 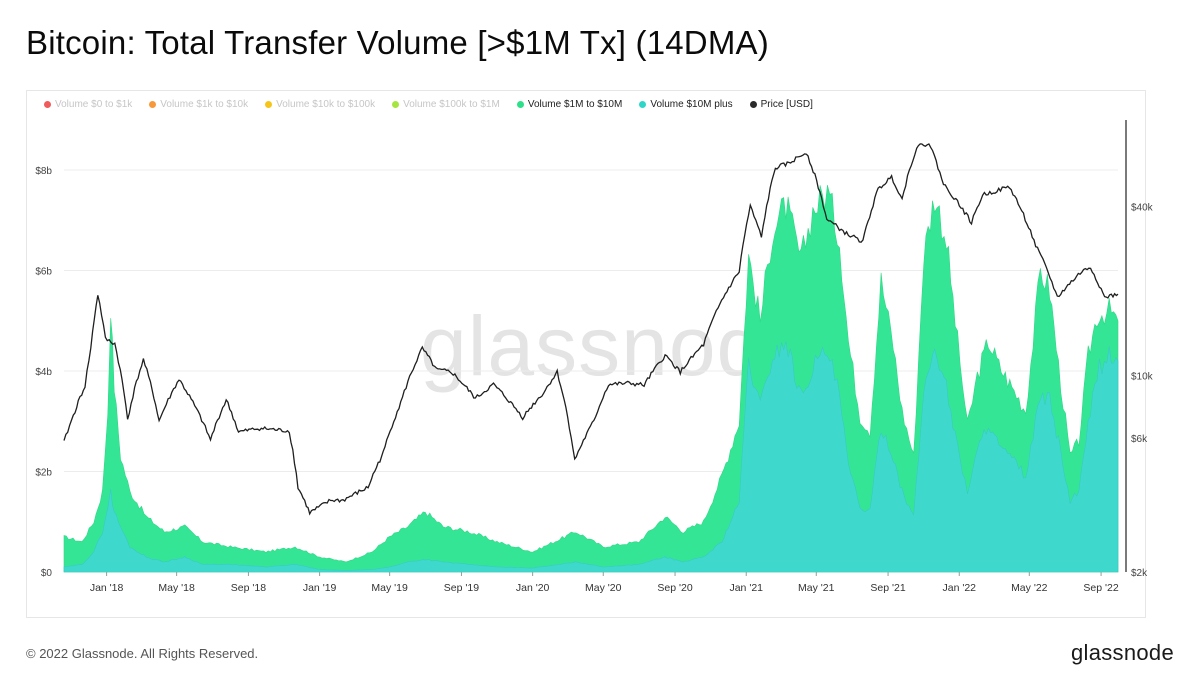 I want to click on legend-item-4: Volume $1M to $10M, so click(x=569, y=104).